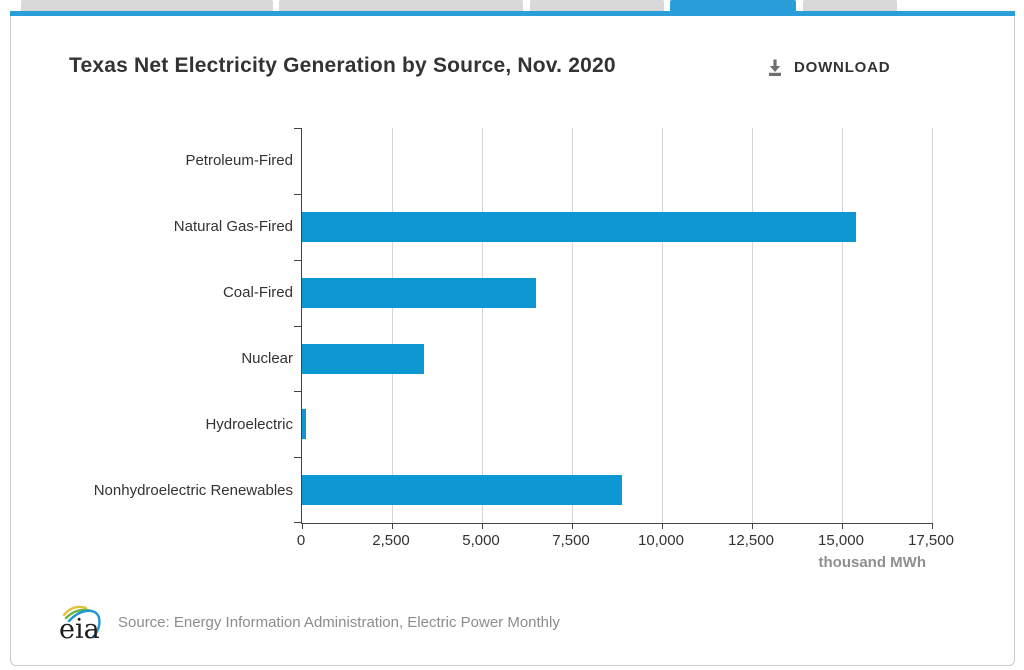 The height and width of the screenshot is (670, 1024). I want to click on x-tick-label-17500: 17,500, so click(931, 540).